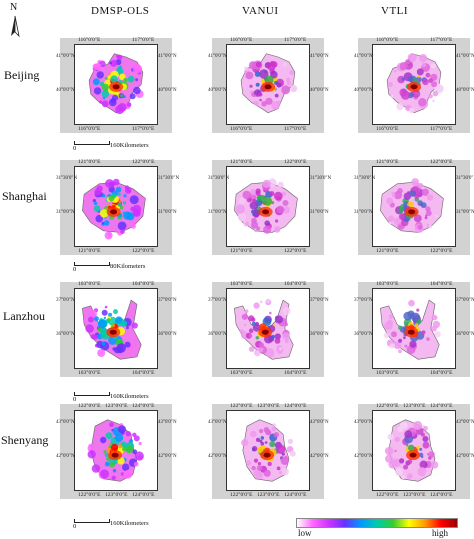 The width and height of the screenshot is (474, 539). Describe the element at coordinates (382, 528) in the screenshot. I see `legend: low high` at that location.